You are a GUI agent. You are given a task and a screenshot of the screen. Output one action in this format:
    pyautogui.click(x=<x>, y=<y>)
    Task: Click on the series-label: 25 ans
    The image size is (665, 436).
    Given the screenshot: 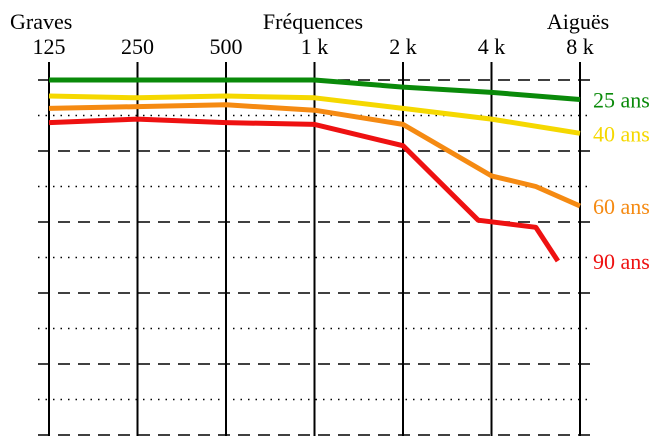 What is the action you would take?
    pyautogui.click(x=621, y=100)
    